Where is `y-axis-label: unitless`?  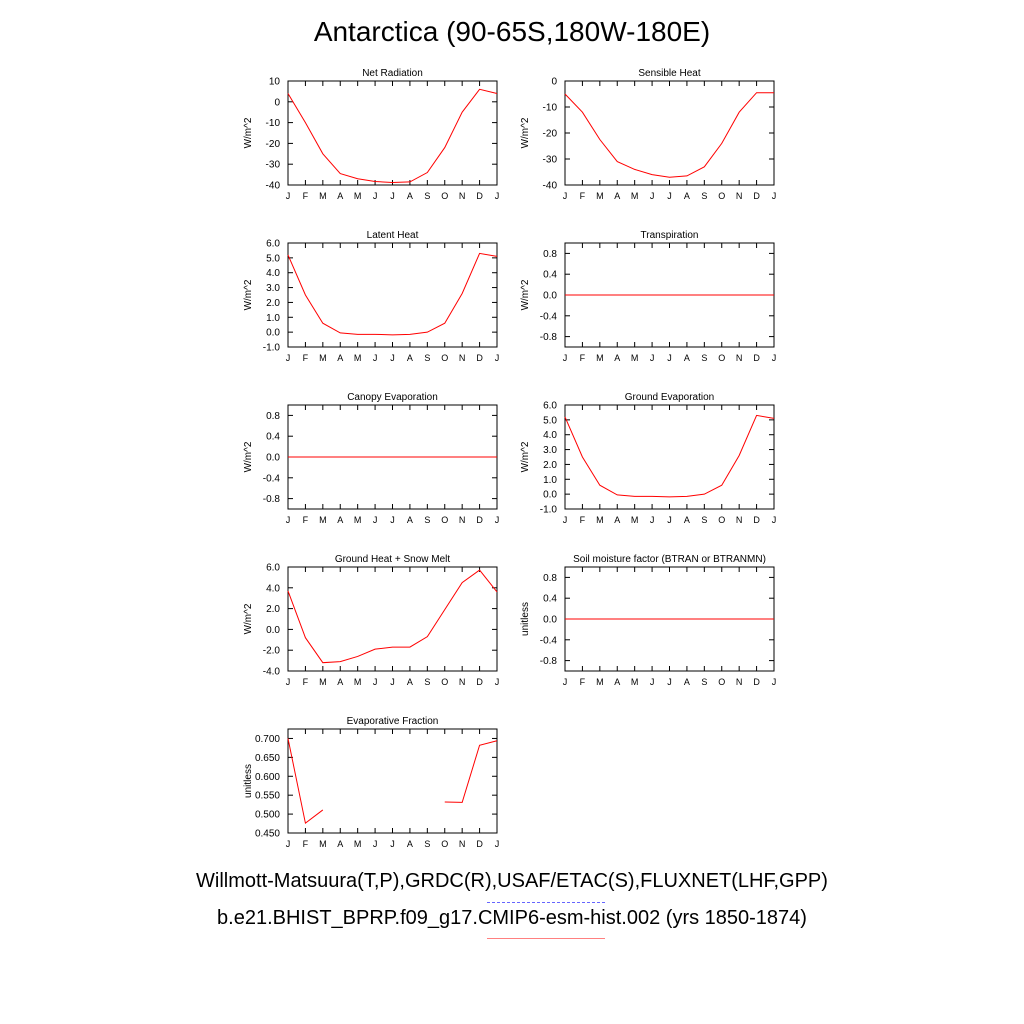
y-axis-label: unitless is located at coordinates (248, 781).